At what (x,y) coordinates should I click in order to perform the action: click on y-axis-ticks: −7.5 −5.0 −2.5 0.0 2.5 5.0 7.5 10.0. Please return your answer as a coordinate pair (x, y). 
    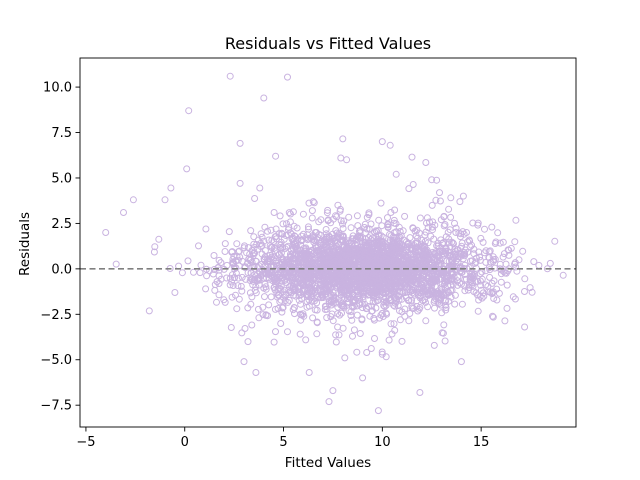
    Looking at the image, I should click on (60, 247).